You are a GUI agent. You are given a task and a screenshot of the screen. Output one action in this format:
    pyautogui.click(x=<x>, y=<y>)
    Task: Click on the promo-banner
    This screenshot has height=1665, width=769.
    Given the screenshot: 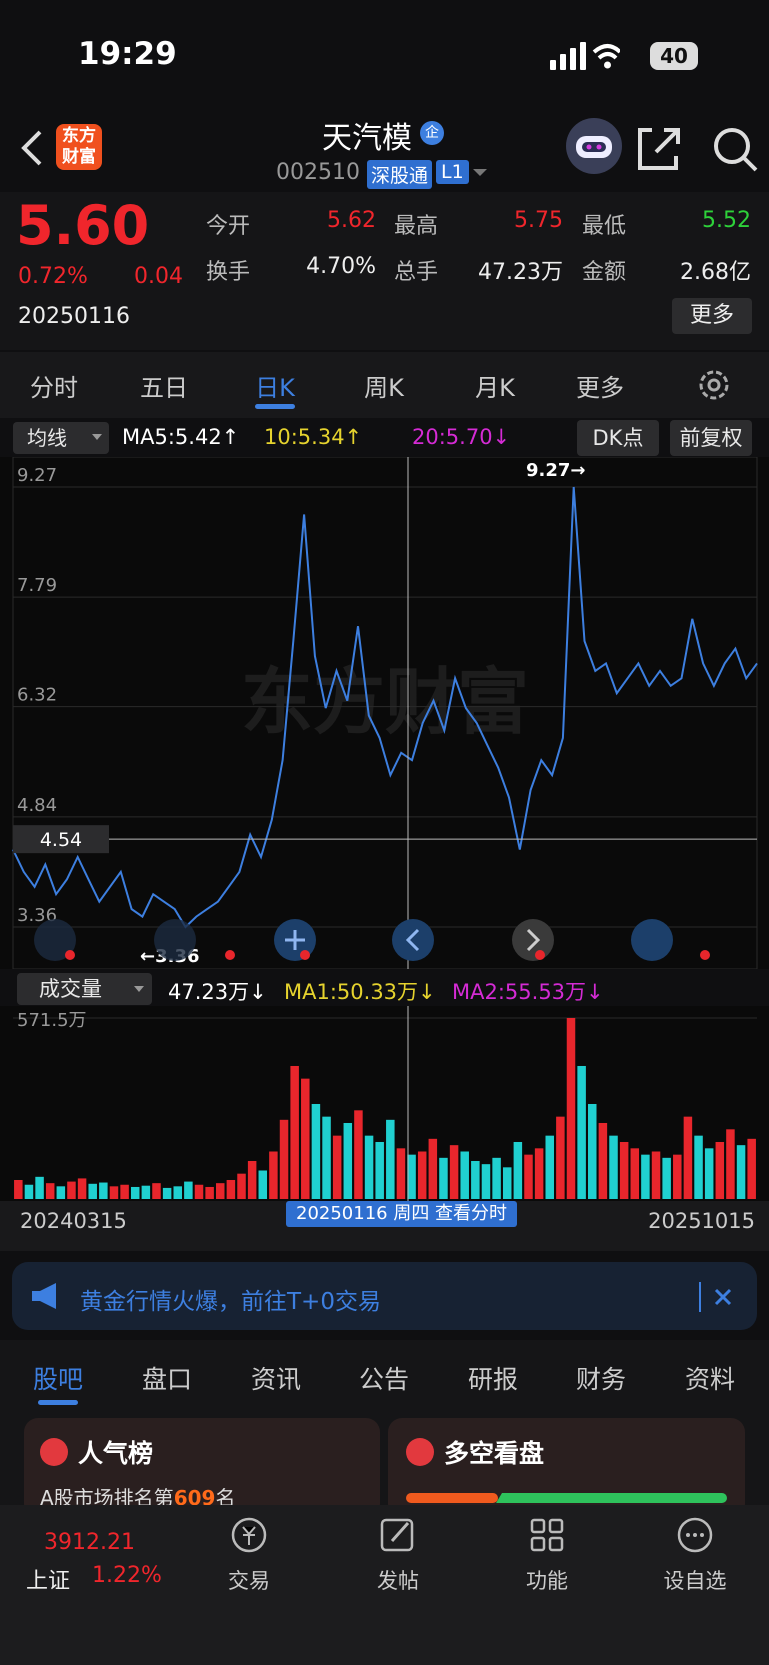 What is the action you would take?
    pyautogui.click(x=384, y=1296)
    